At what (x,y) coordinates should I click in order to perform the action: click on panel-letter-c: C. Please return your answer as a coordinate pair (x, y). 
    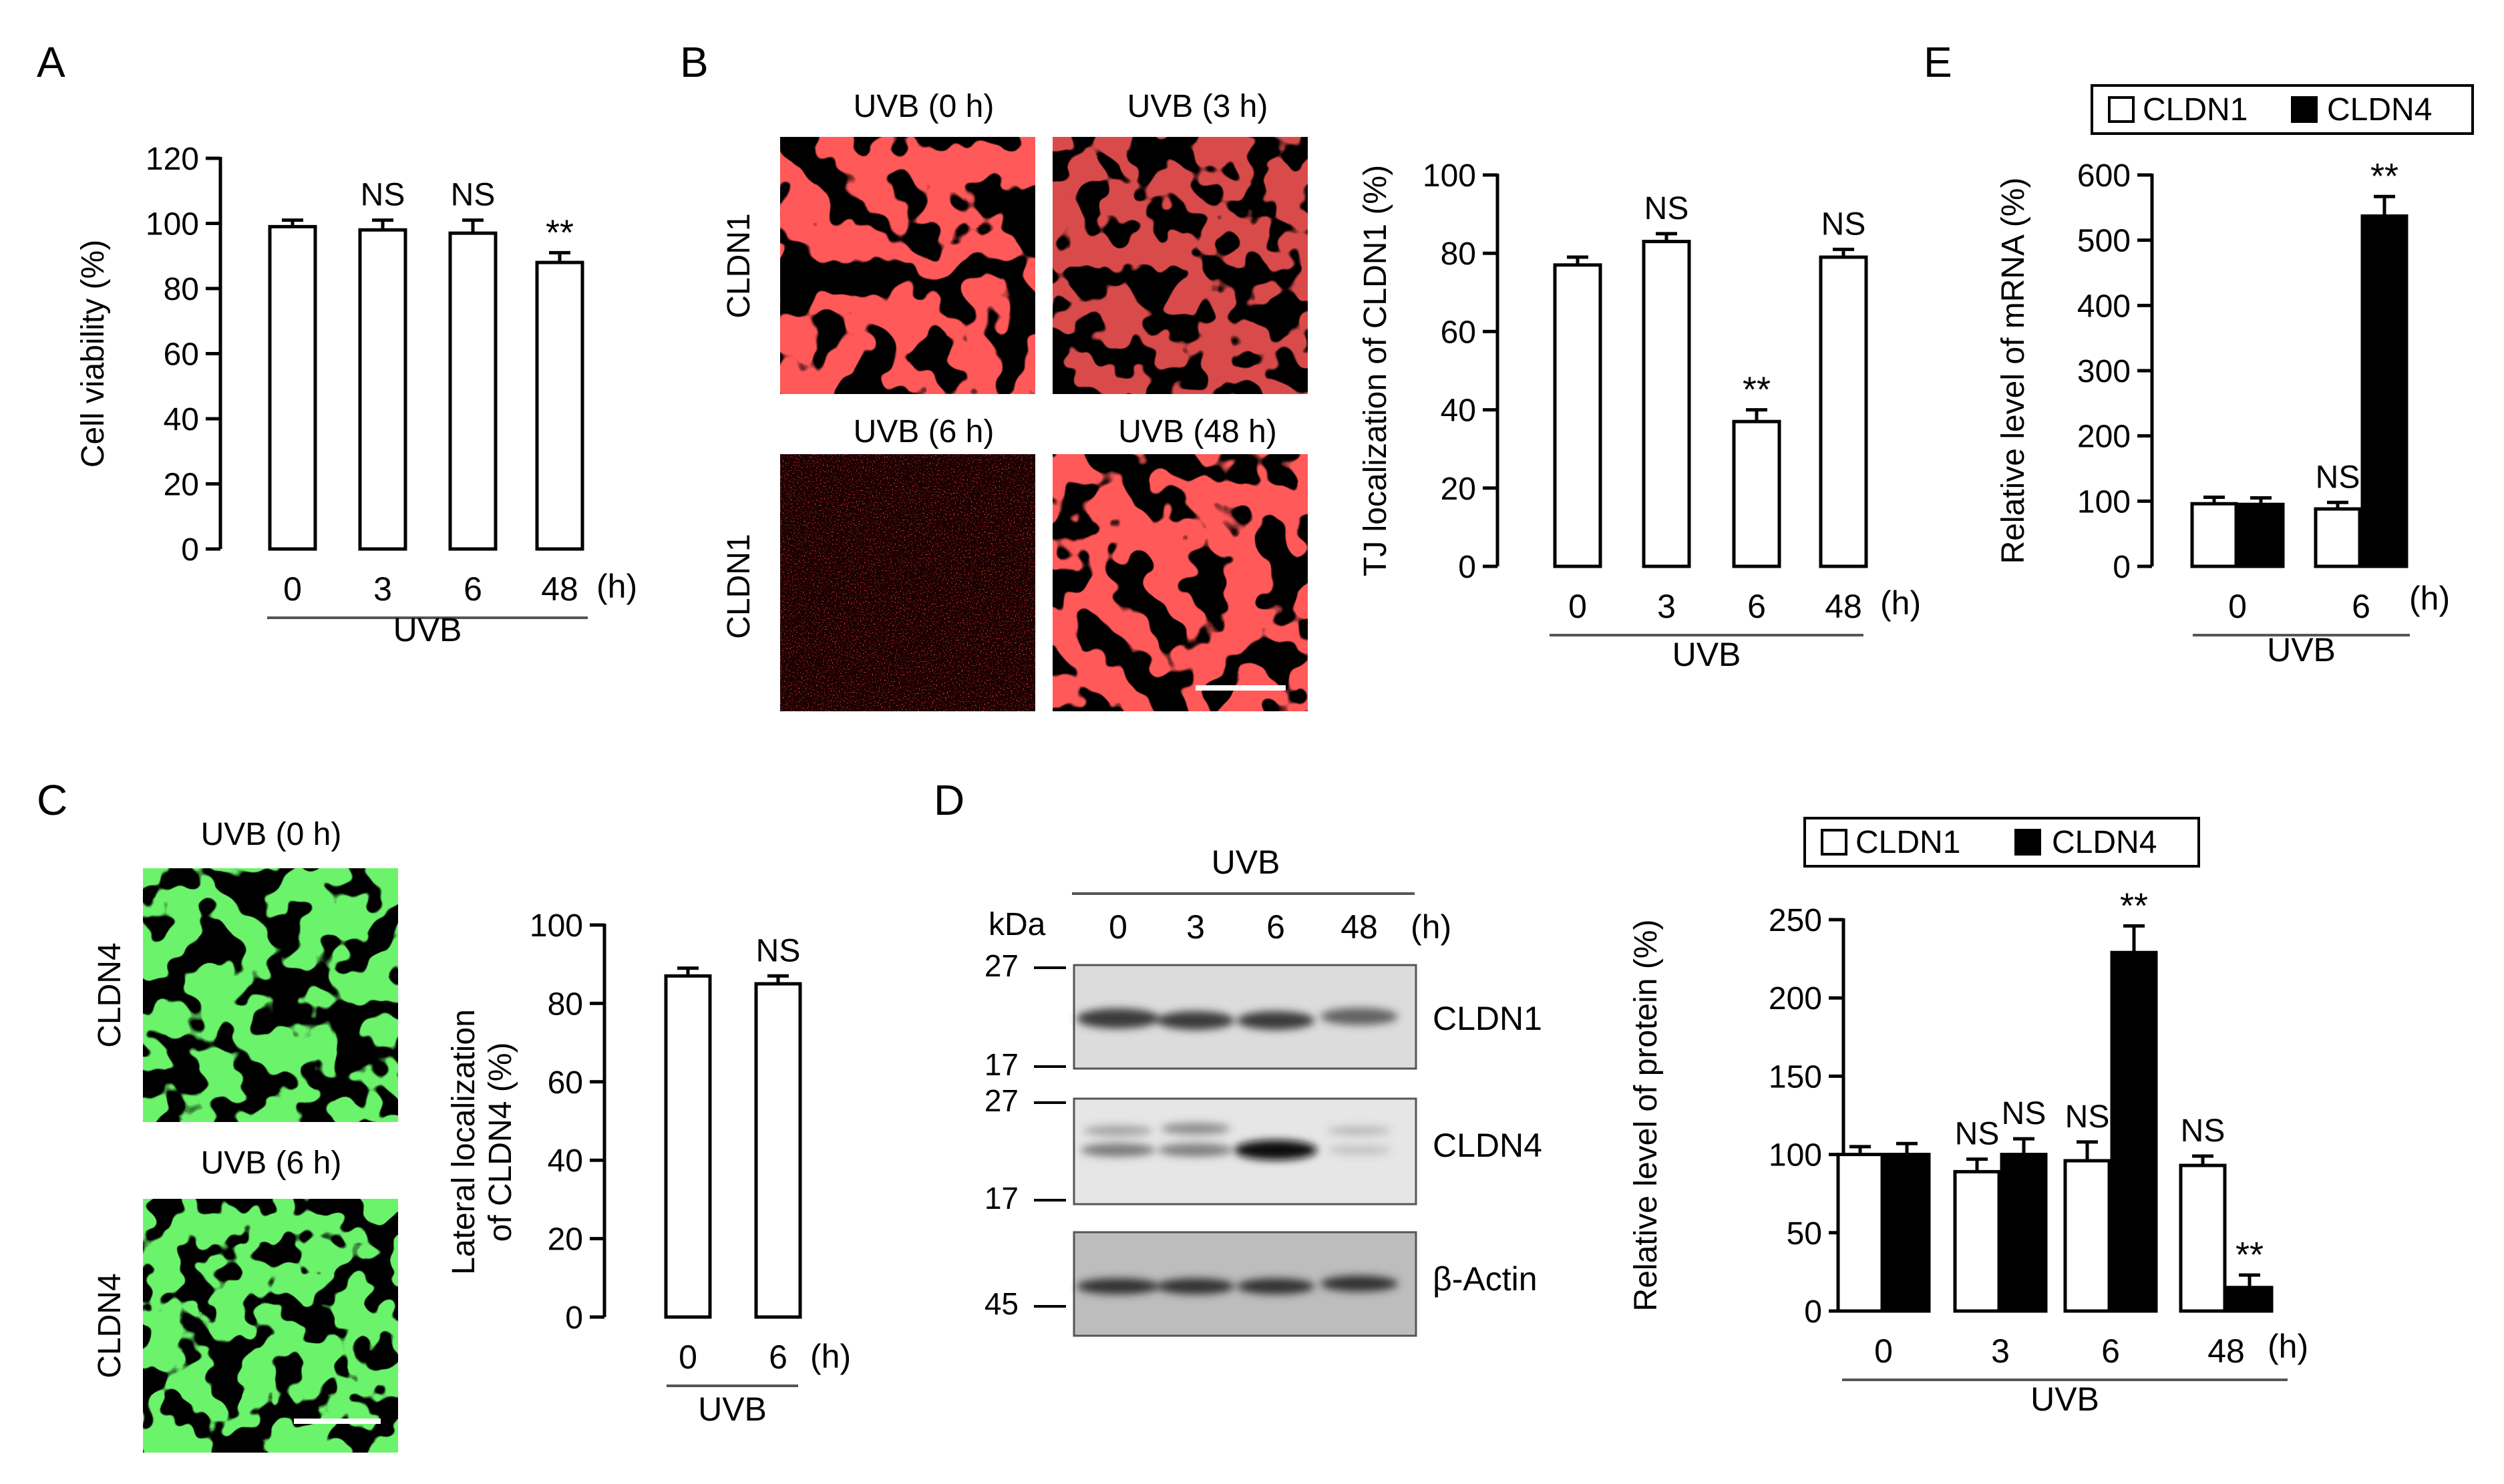
    Looking at the image, I should click on (52, 800).